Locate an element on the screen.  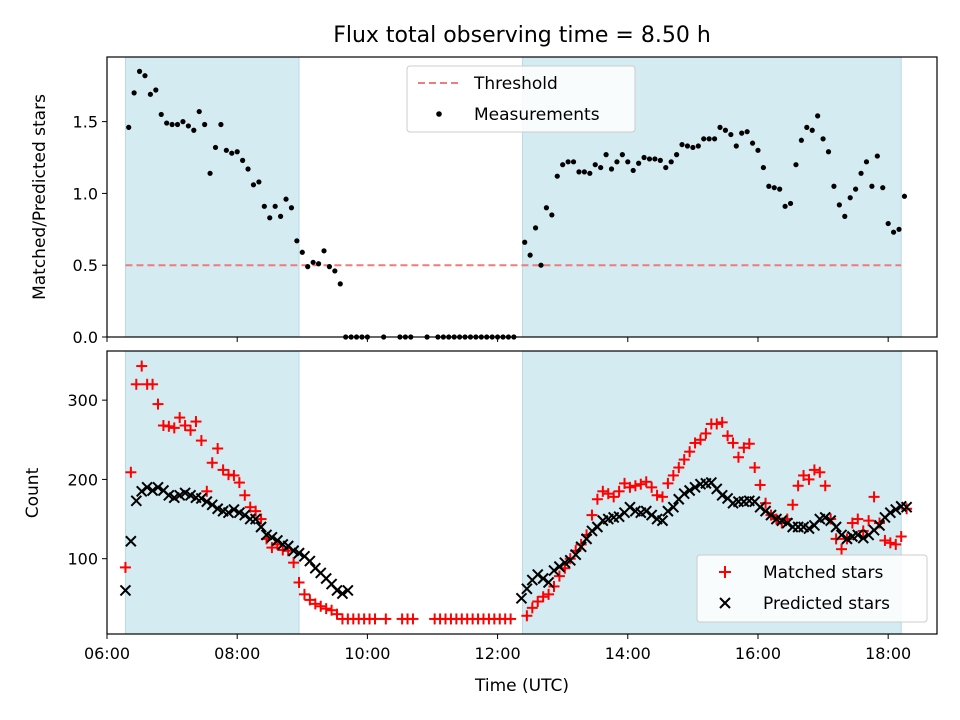
bottom-y-axis-label: Count is located at coordinates (33, 492).